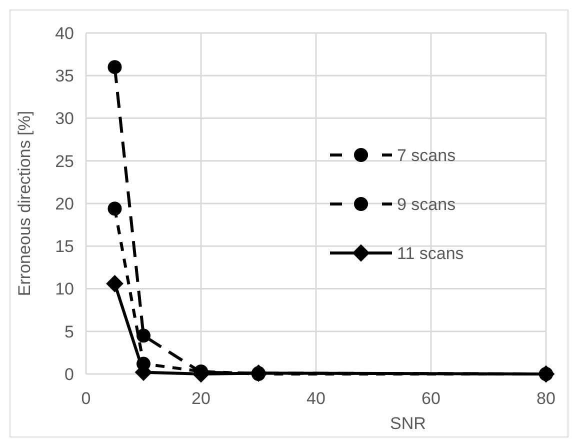 The height and width of the screenshot is (439, 574). Describe the element at coordinates (426, 204) in the screenshot. I see `legend-label: 9 scans` at that location.